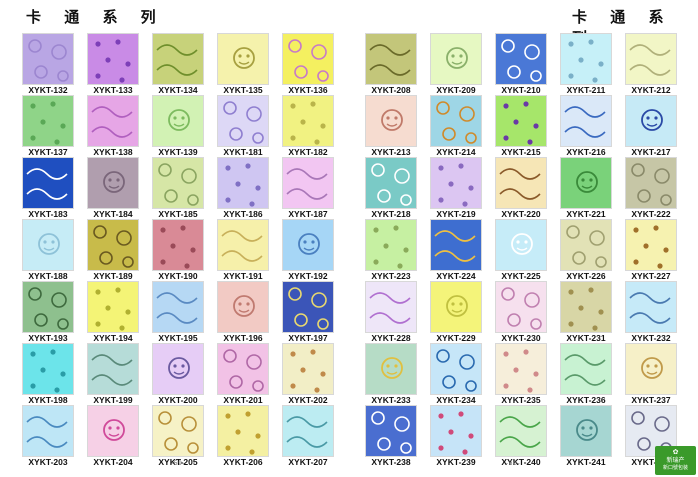 This screenshot has height=477, width=698. I want to click on page-number-right: -60-, so click(513, 464).